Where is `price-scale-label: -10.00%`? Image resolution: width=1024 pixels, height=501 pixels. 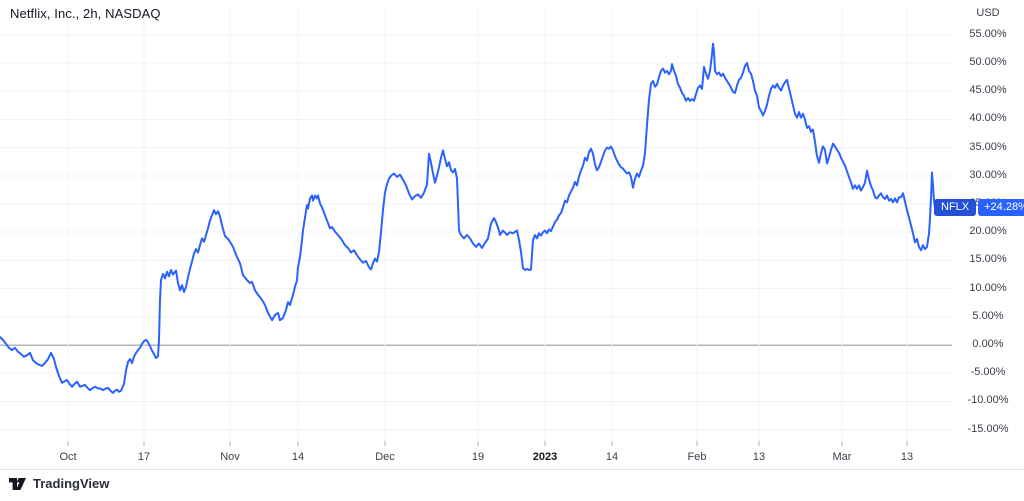
price-scale-label: -10.00% is located at coordinates (988, 400).